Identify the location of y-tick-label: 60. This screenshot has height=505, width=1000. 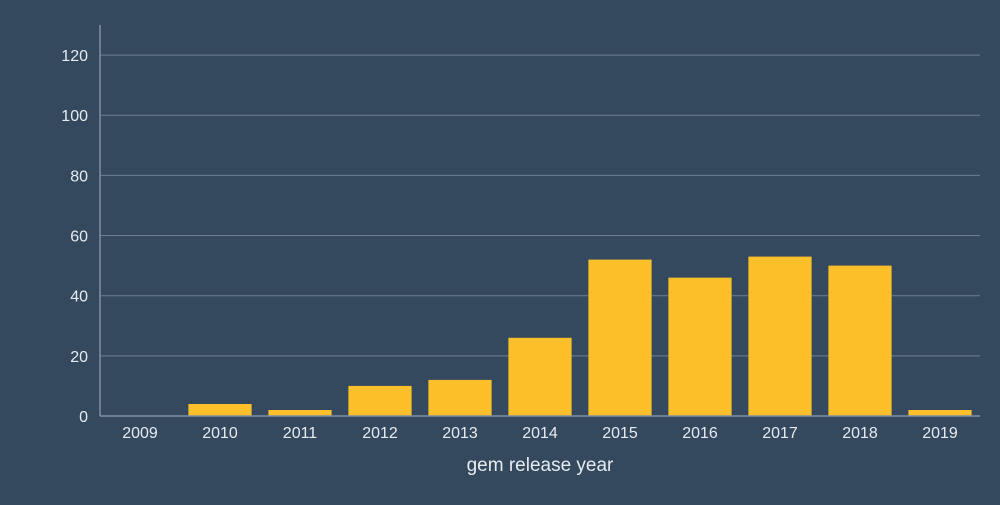
(79, 237).